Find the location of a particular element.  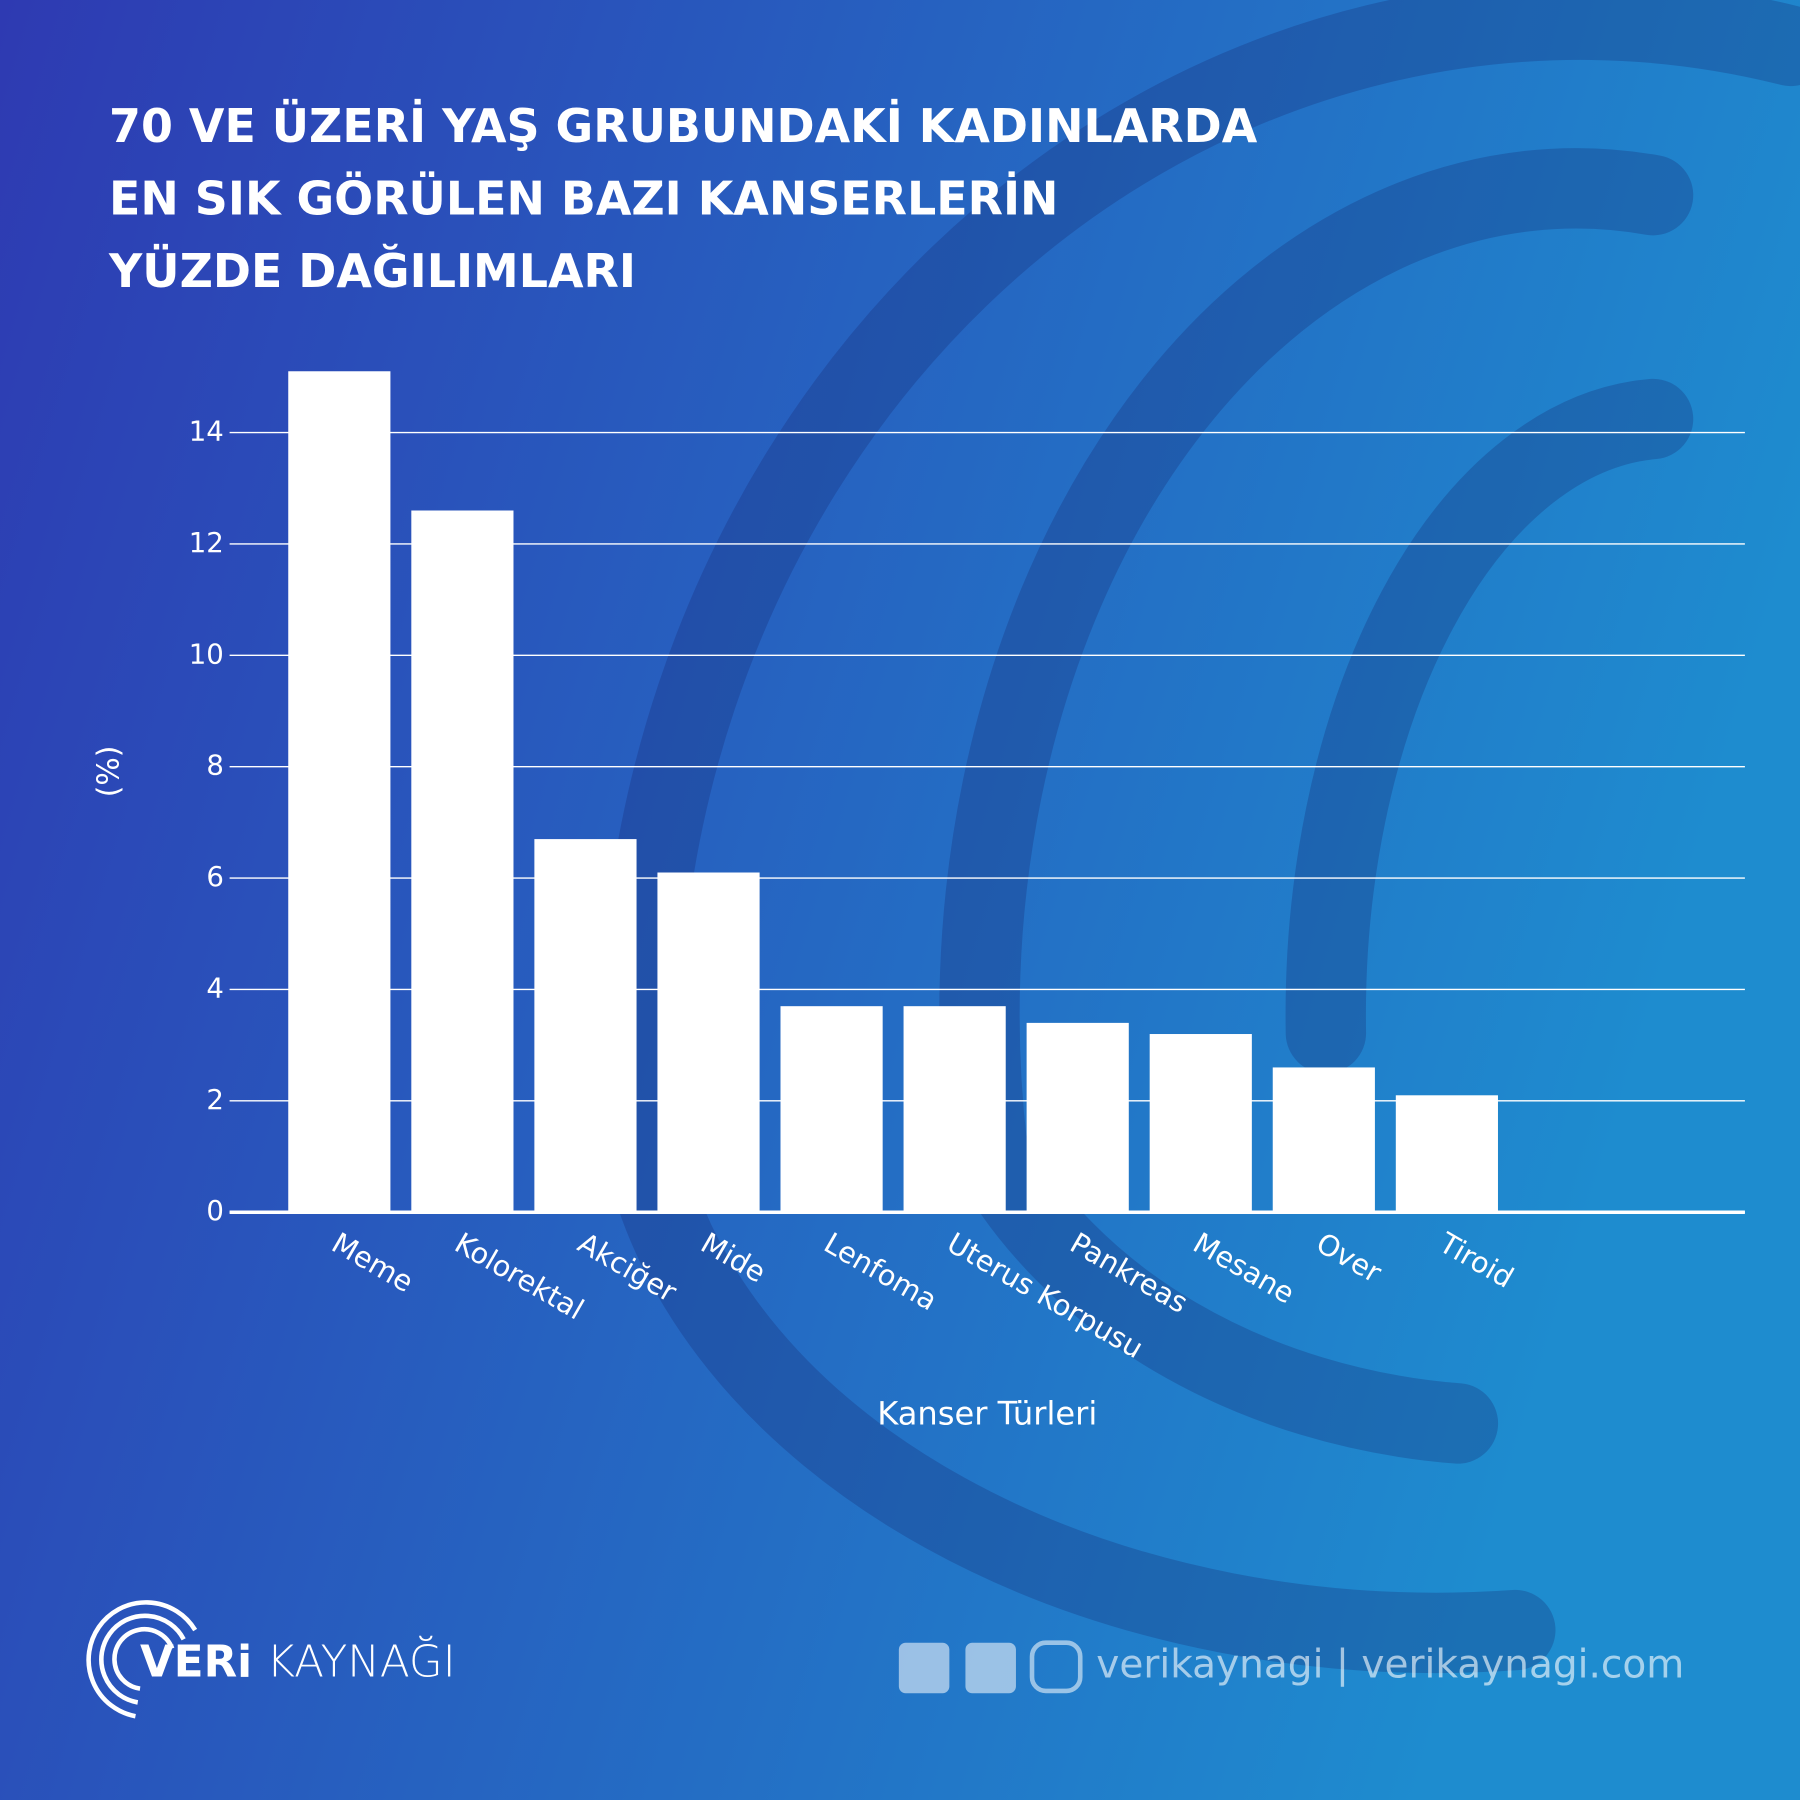

footer-handle: verikaynagi | verikaynagi.com is located at coordinates (1390, 1664).